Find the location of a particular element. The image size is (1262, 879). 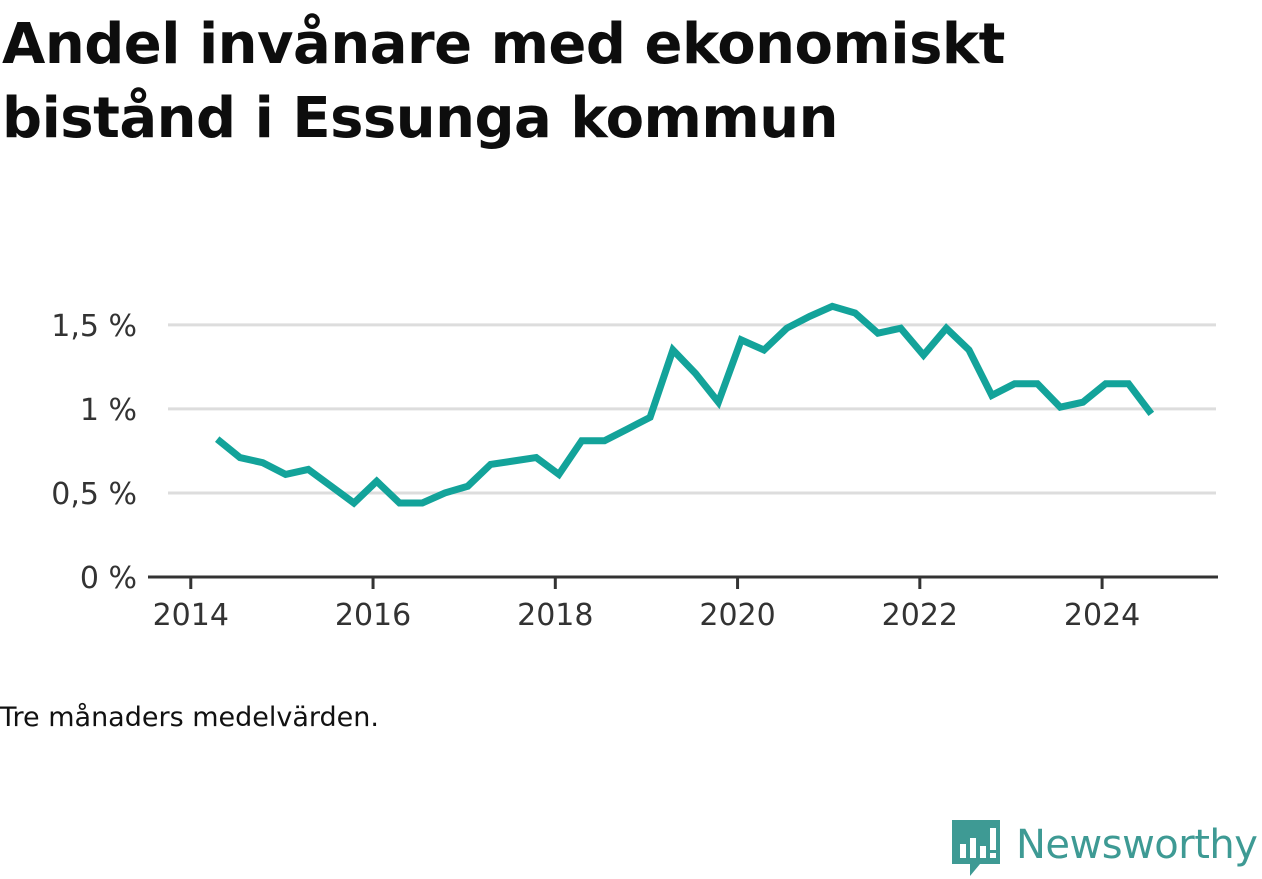

x-tick-label: 2016 is located at coordinates (373, 615).